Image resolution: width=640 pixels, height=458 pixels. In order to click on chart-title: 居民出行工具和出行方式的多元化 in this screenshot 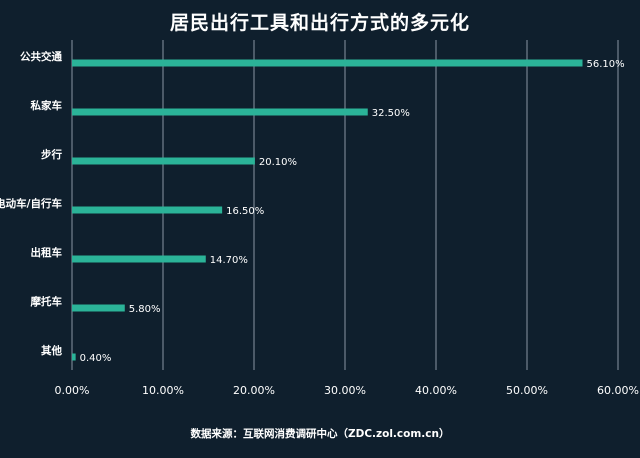, I will do `click(319, 23)`.